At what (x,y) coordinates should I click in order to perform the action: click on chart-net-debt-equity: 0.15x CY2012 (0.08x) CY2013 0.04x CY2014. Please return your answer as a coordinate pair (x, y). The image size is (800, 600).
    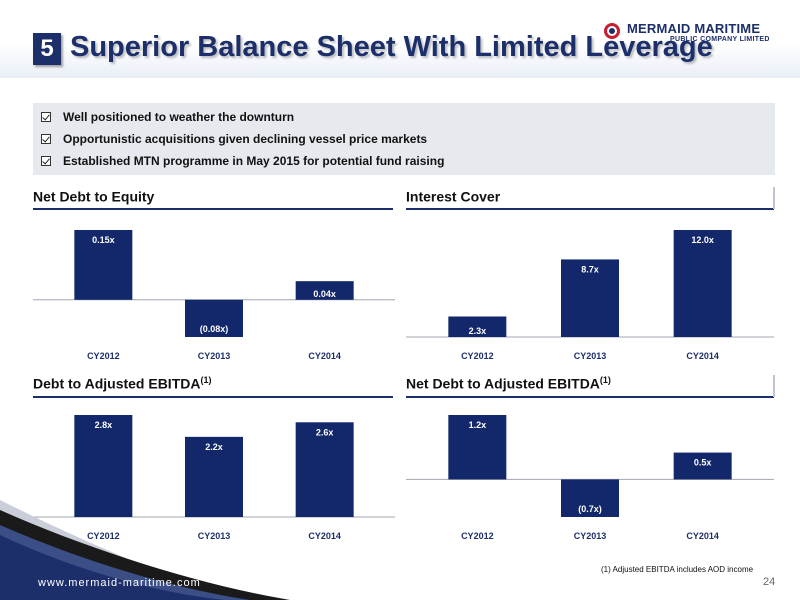
    Looking at the image, I should click on (214, 295).